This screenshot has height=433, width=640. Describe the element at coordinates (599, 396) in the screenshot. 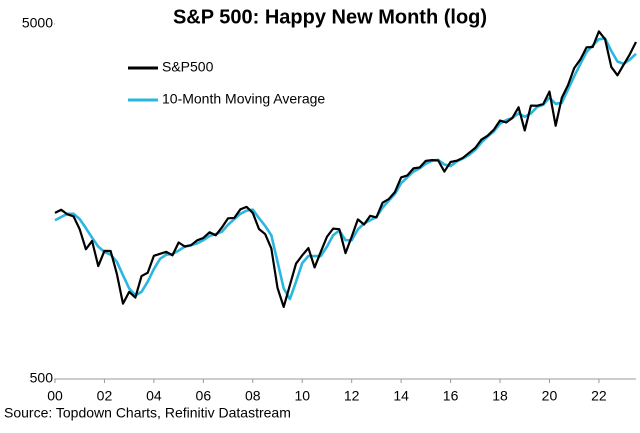

I see `x-tick-label: 22` at that location.